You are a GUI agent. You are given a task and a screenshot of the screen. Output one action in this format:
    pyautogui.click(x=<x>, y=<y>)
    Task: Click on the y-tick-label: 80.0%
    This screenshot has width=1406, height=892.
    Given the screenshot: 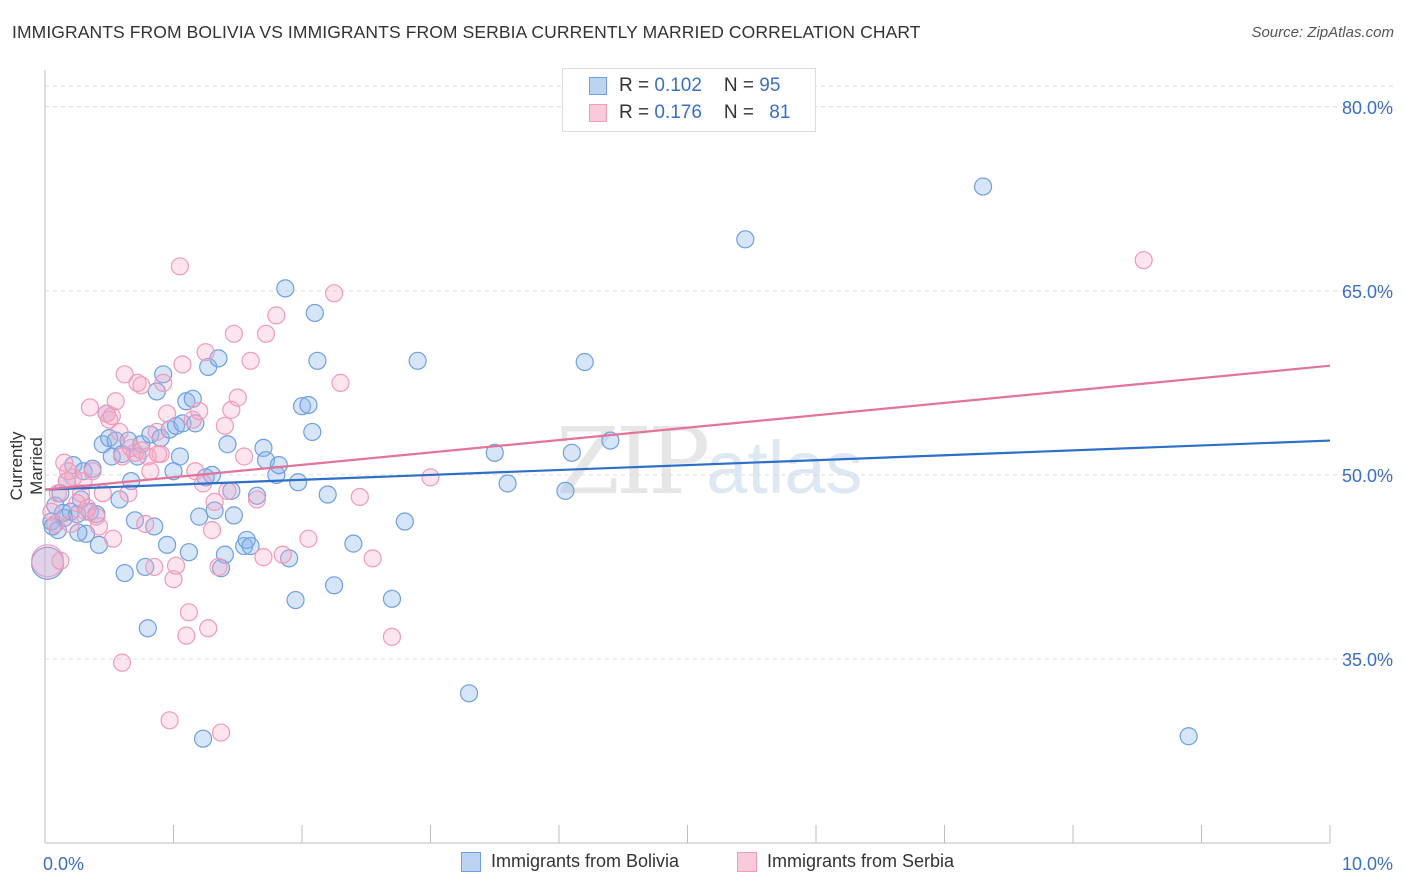 What is the action you would take?
    pyautogui.click(x=1367, y=108)
    